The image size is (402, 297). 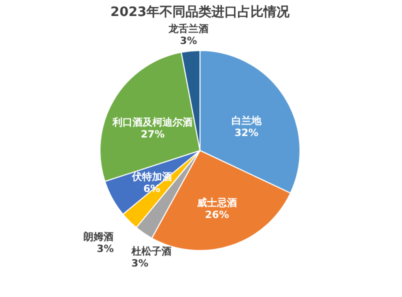 I want to click on slice-label: 杜松子酒, so click(x=151, y=251).